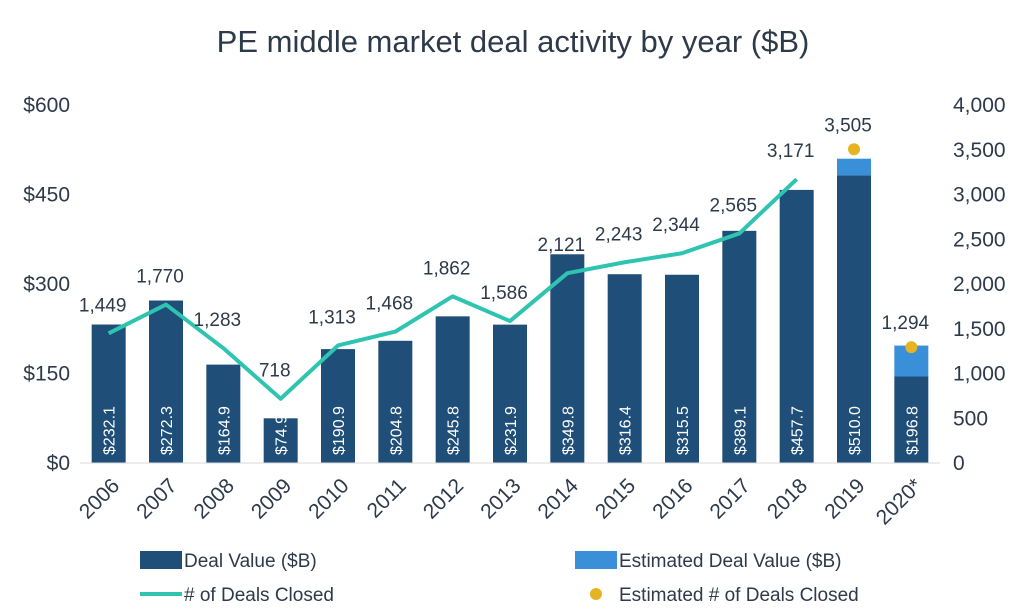 Image resolution: width=1026 pixels, height=612 pixels. Describe the element at coordinates (99, 498) in the screenshot. I see `x-tick-label: 2006` at that location.